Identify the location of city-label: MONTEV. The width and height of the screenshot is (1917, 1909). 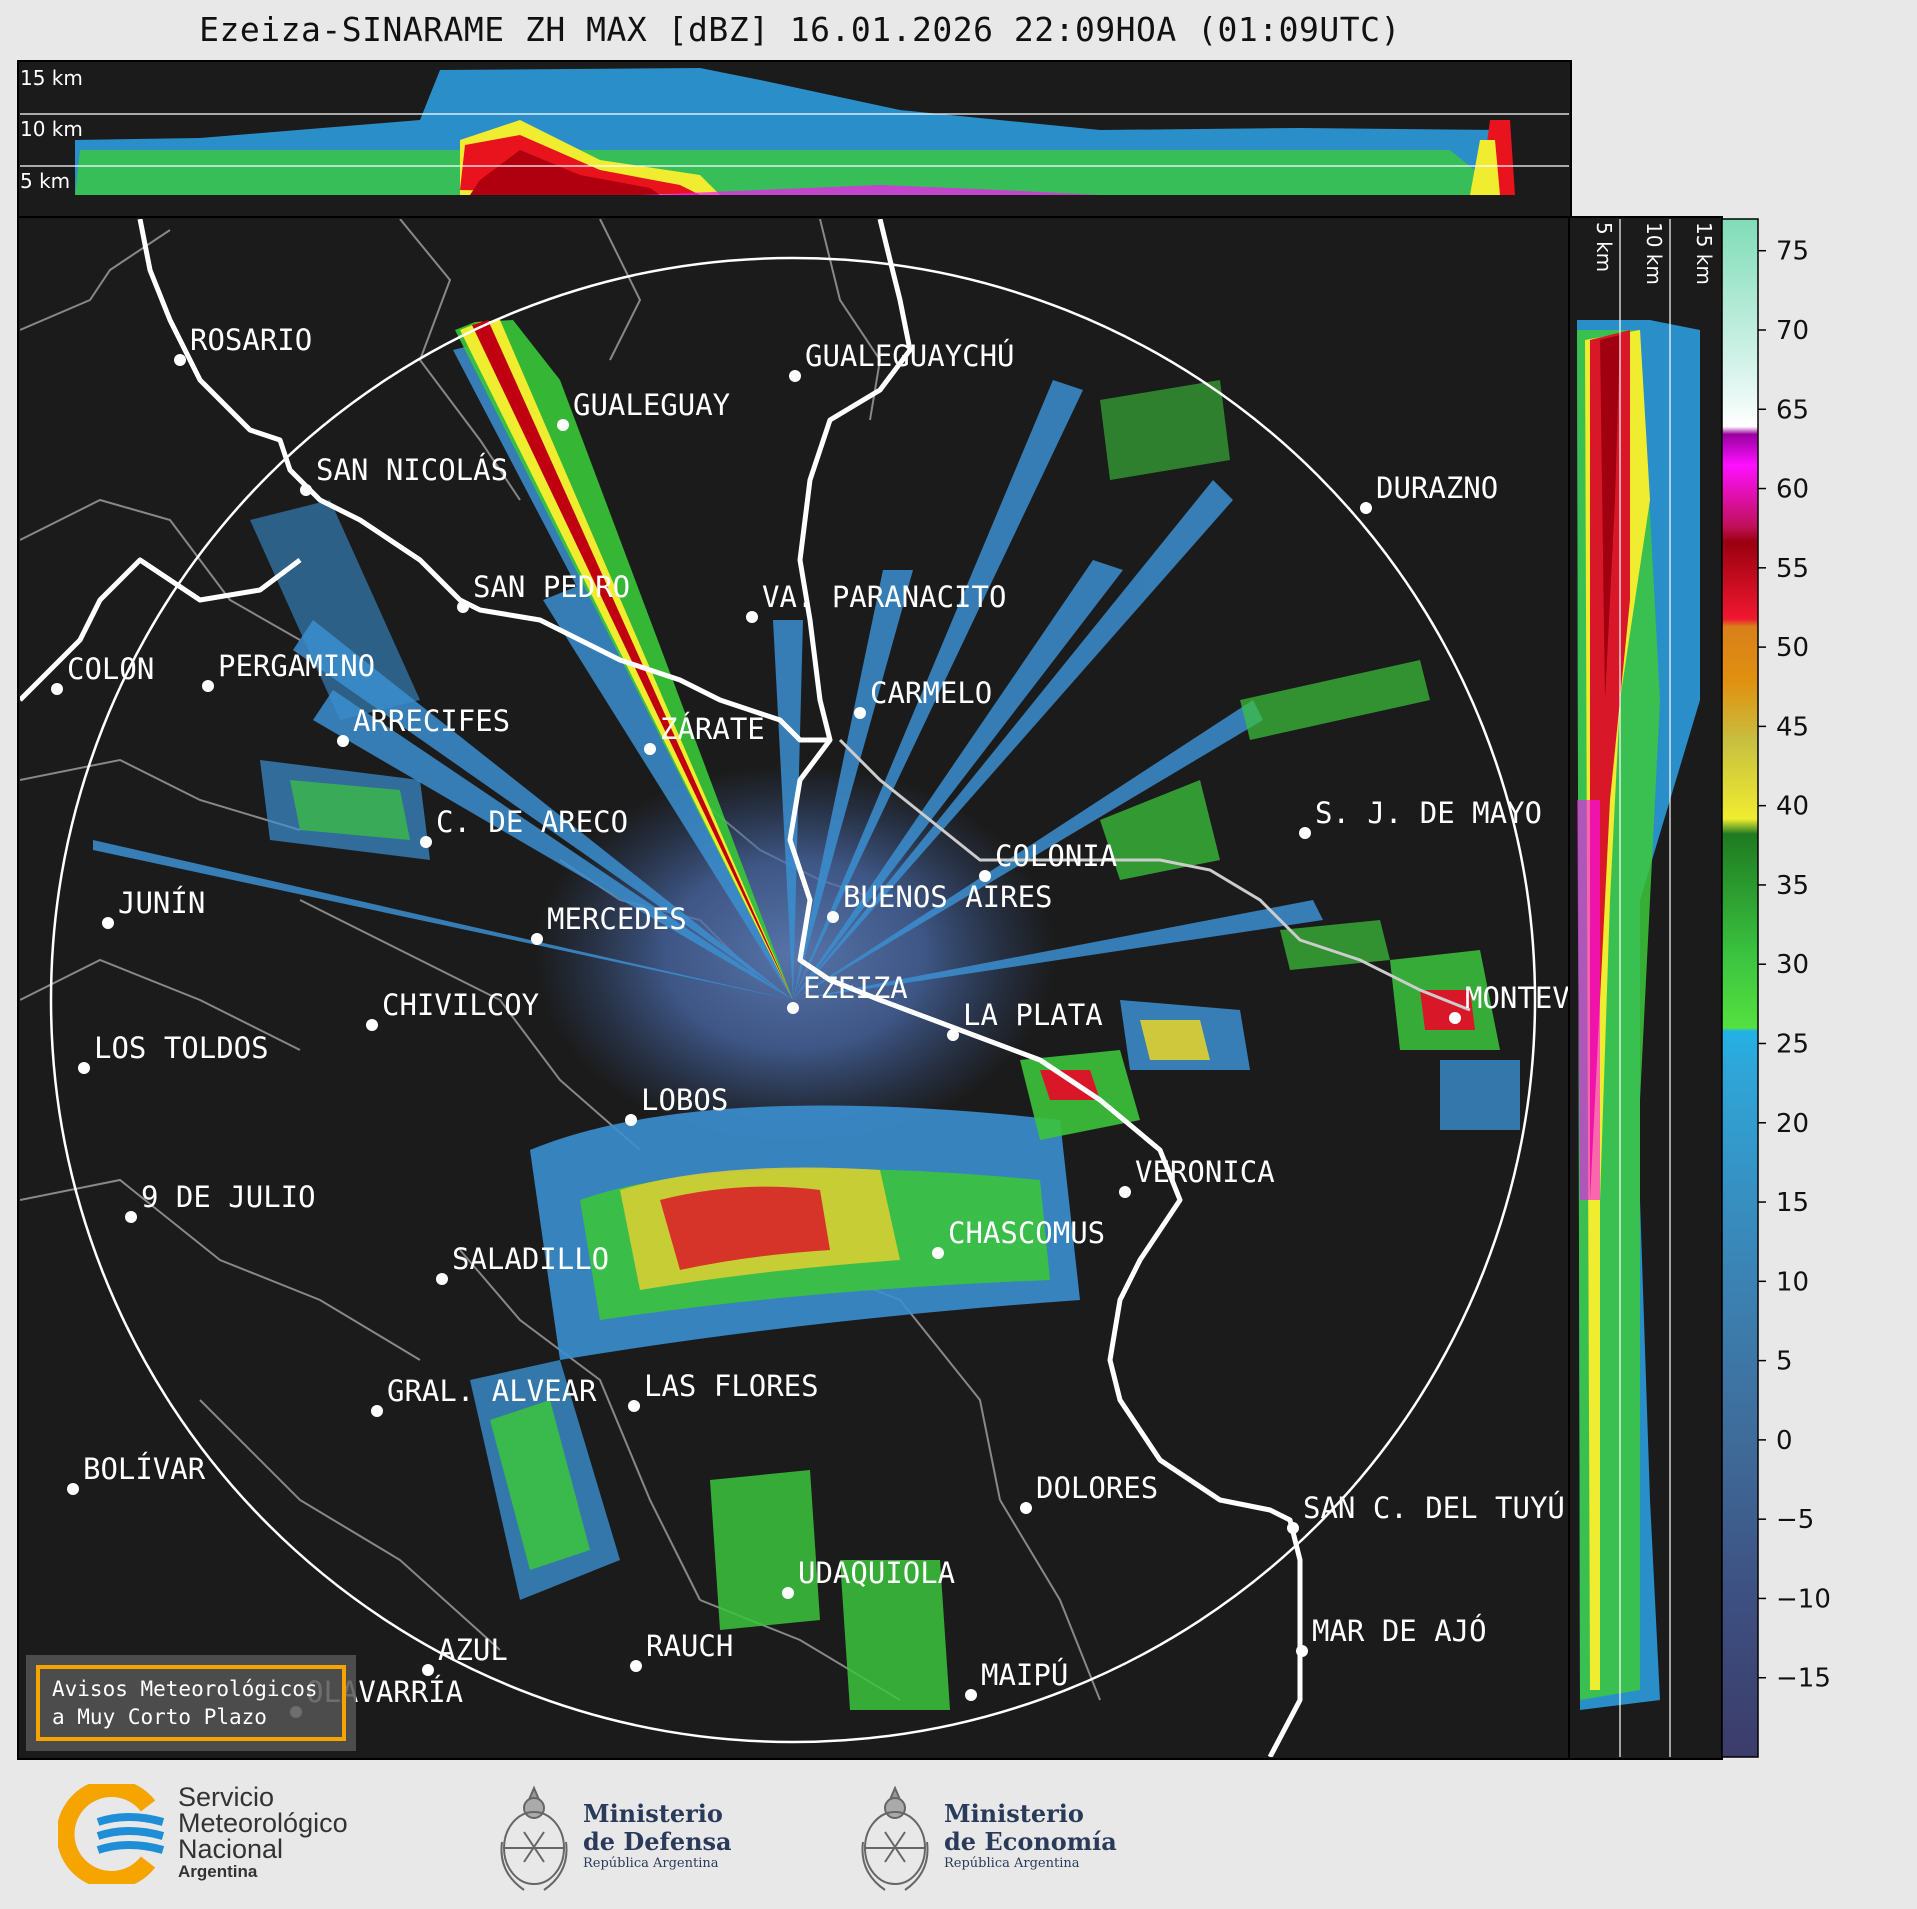
(1517, 998).